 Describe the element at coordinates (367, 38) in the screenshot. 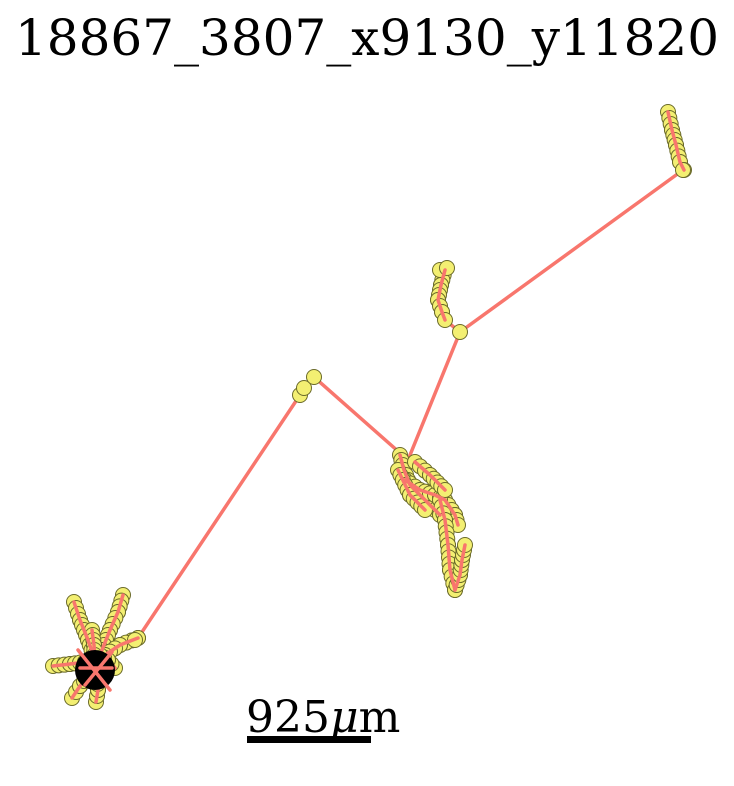

I see `plot-title: 18867_3807_x9130_y11820` at that location.